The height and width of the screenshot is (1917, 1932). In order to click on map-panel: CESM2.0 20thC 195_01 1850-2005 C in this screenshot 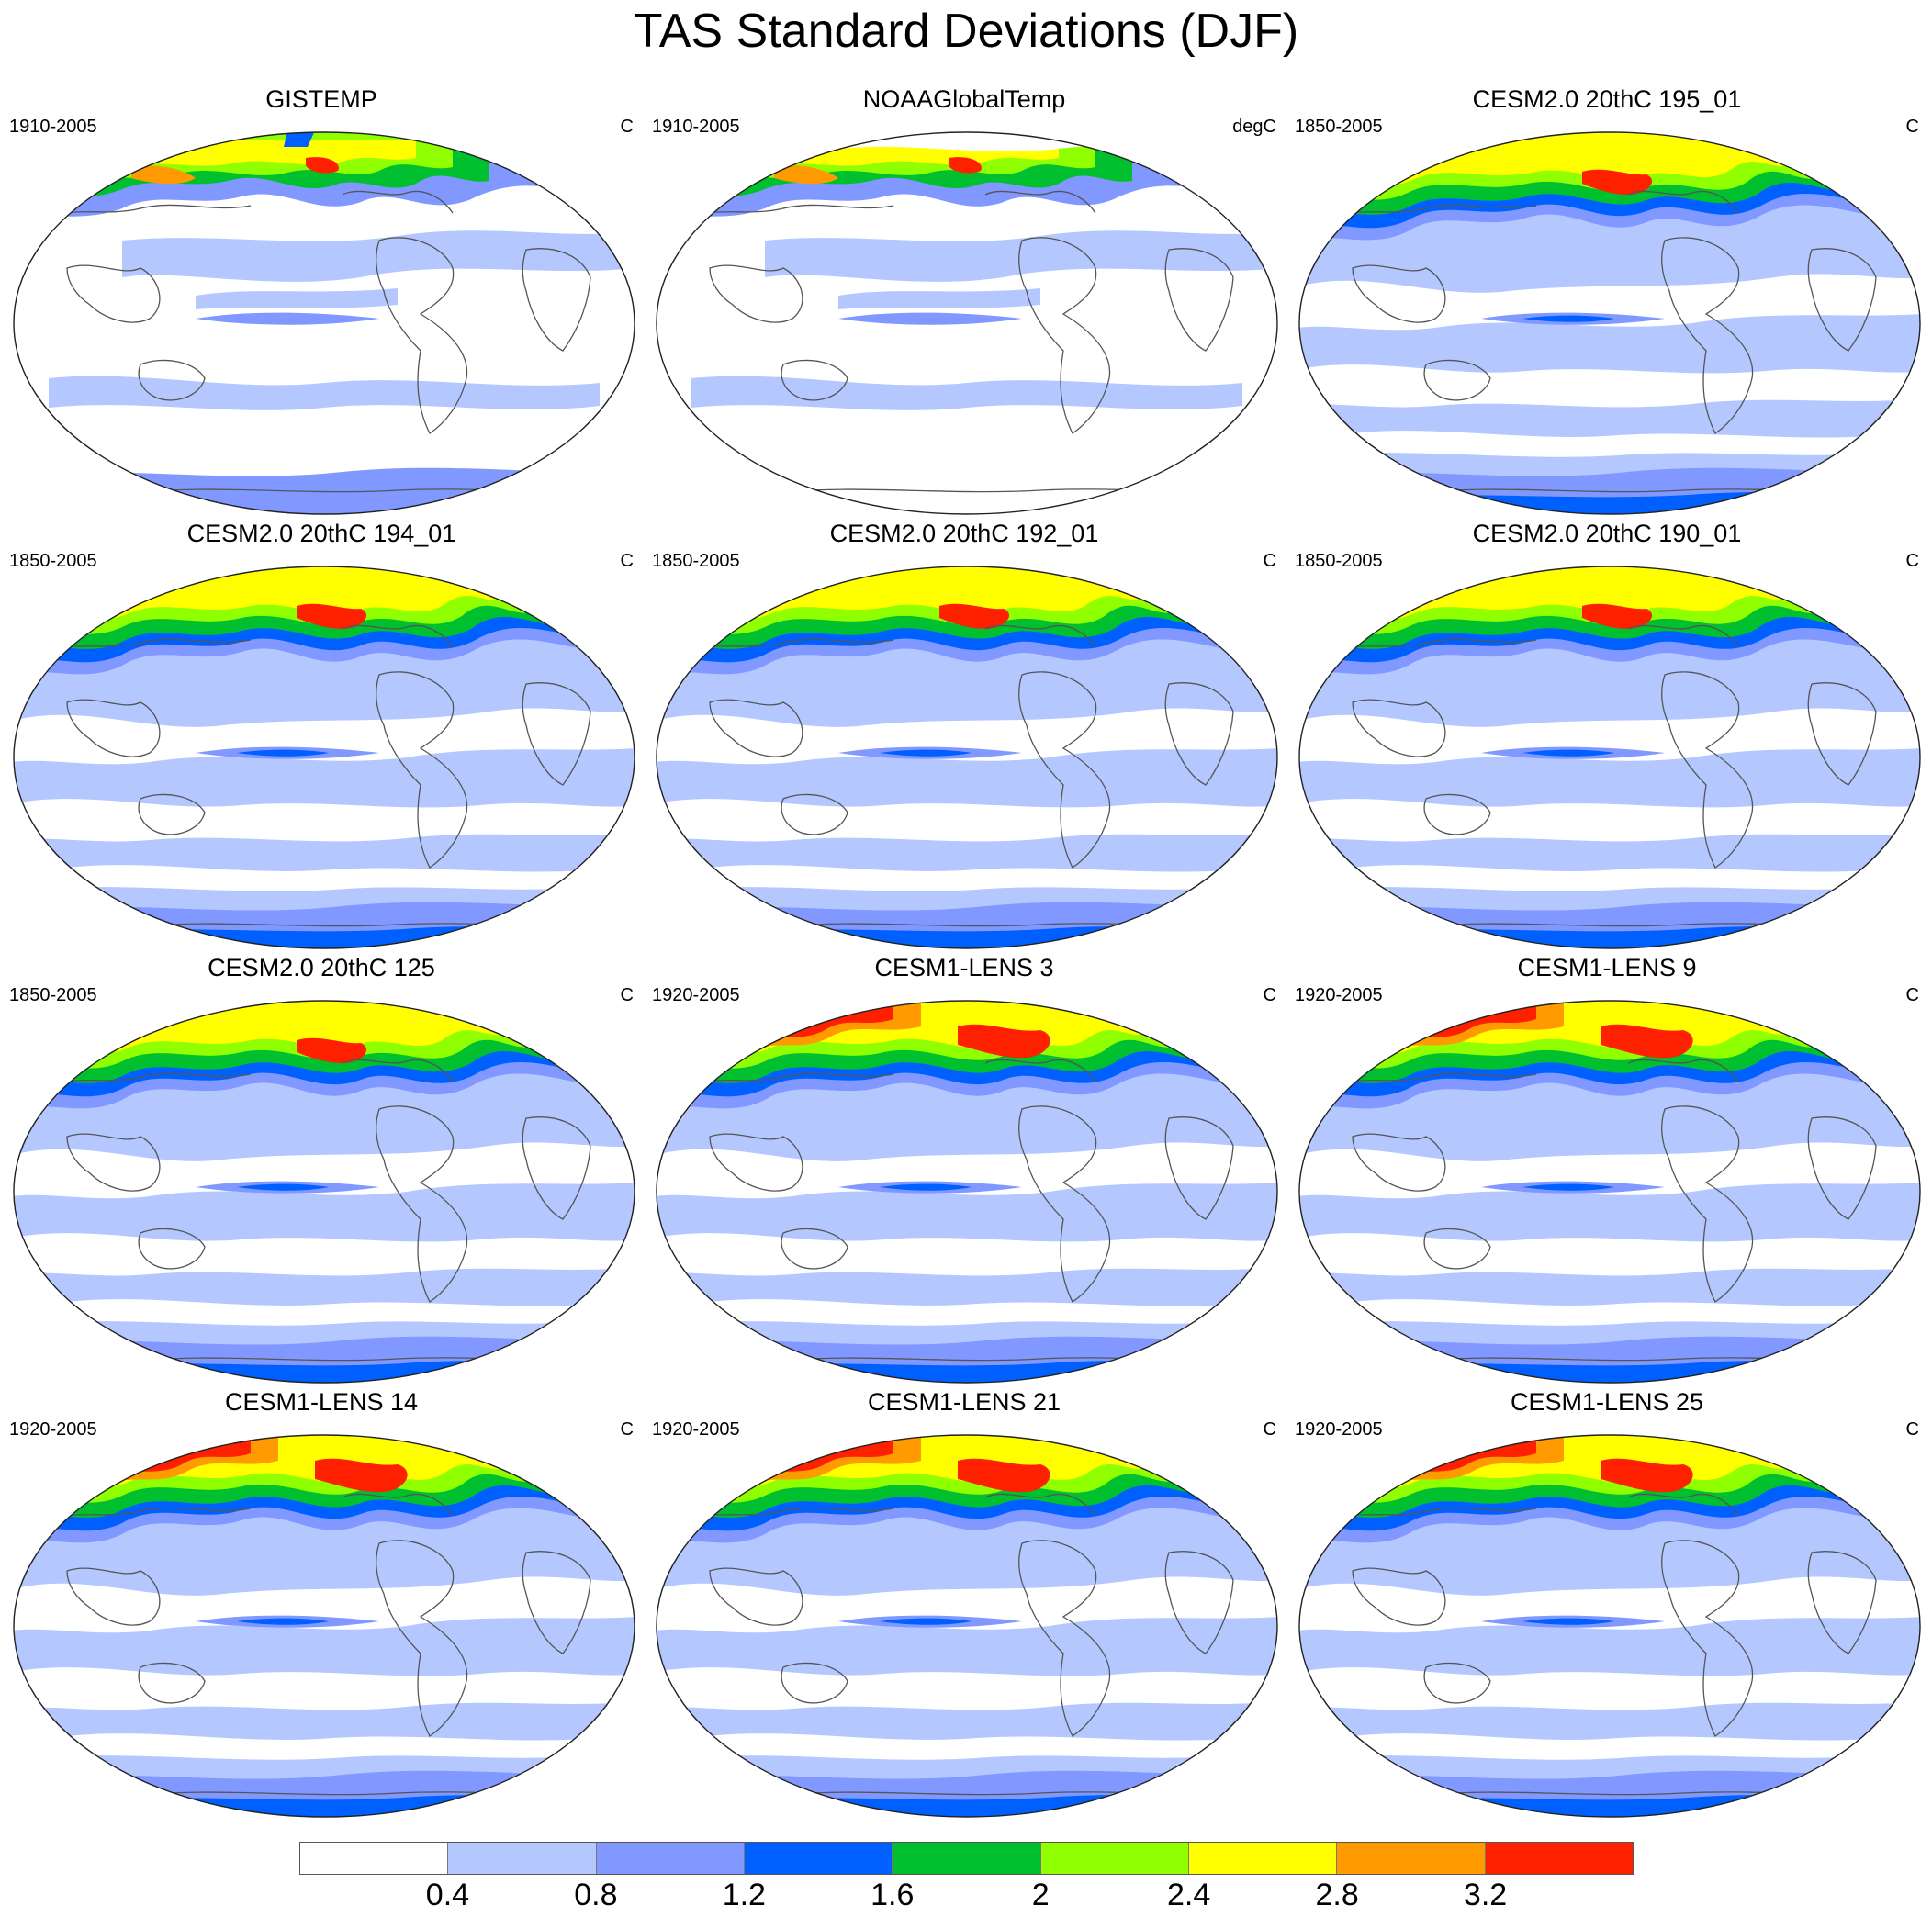, I will do `click(1607, 301)`.